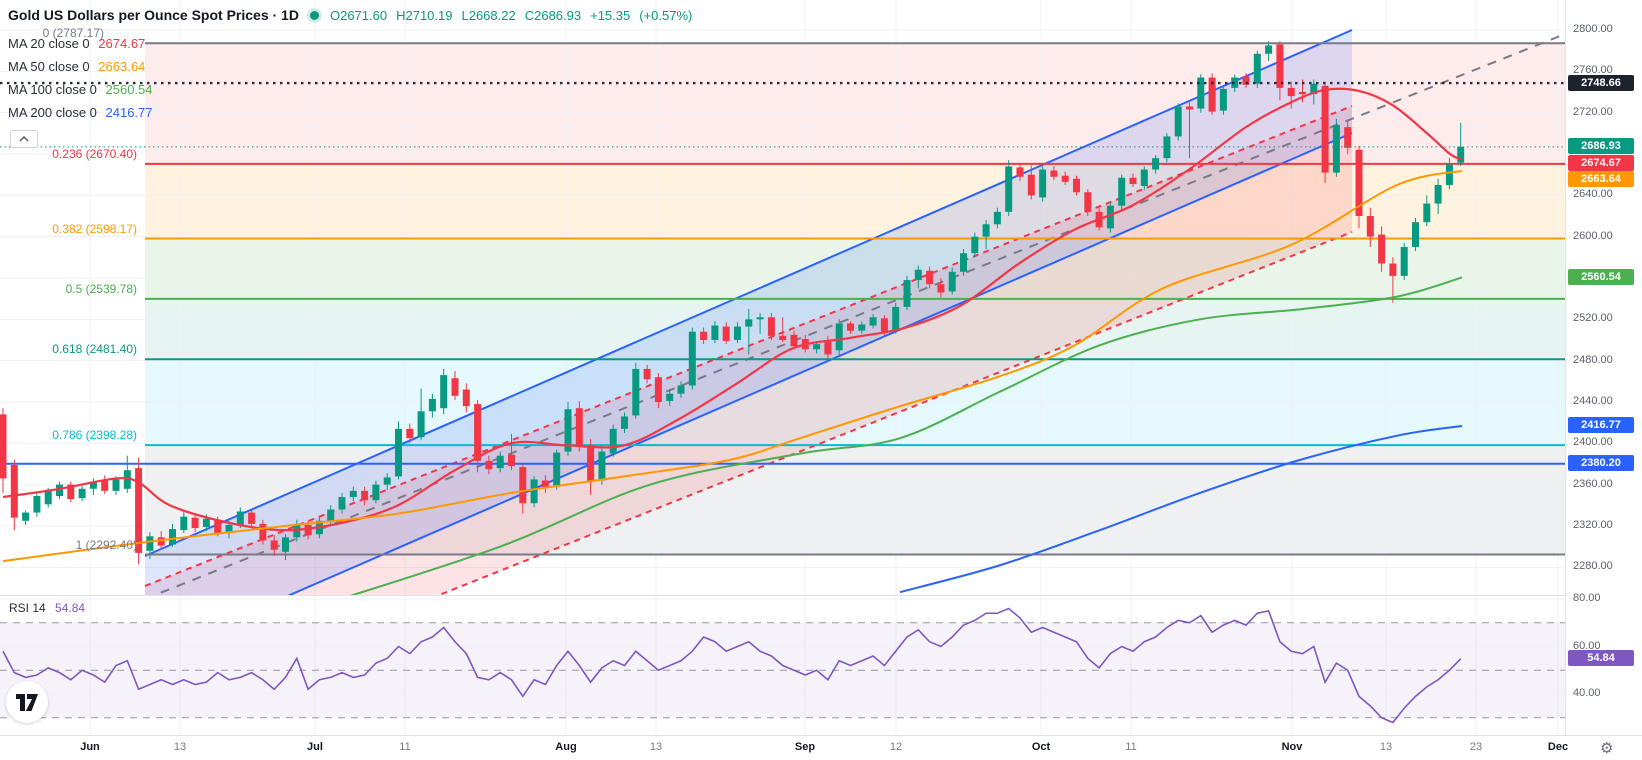 This screenshot has width=1642, height=760. I want to click on tradingview-logo-icon, so click(27, 702).